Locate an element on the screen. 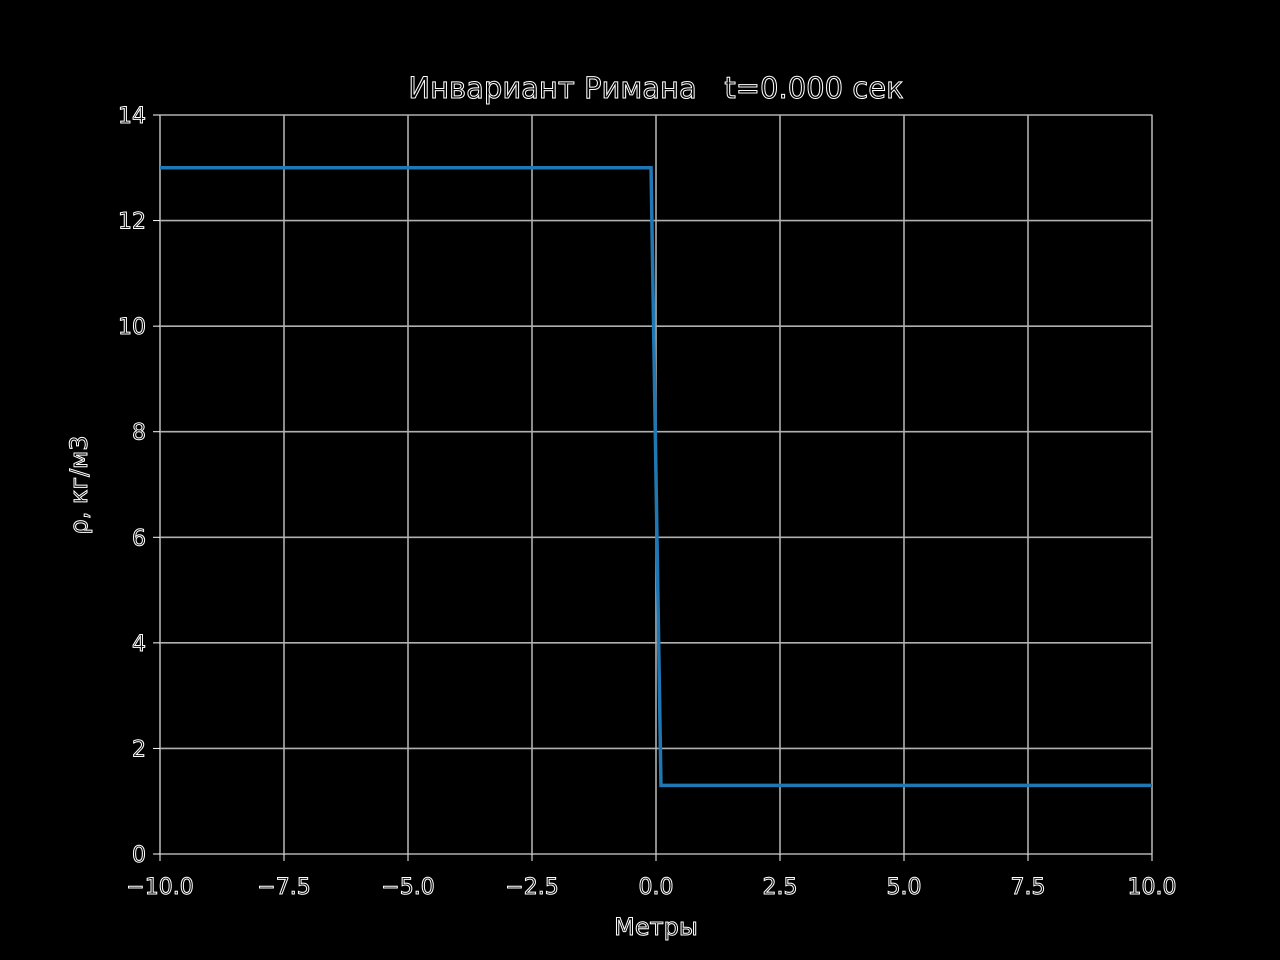 The width and height of the screenshot is (1280, 960). y-tick-label: 0 is located at coordinates (139, 855).